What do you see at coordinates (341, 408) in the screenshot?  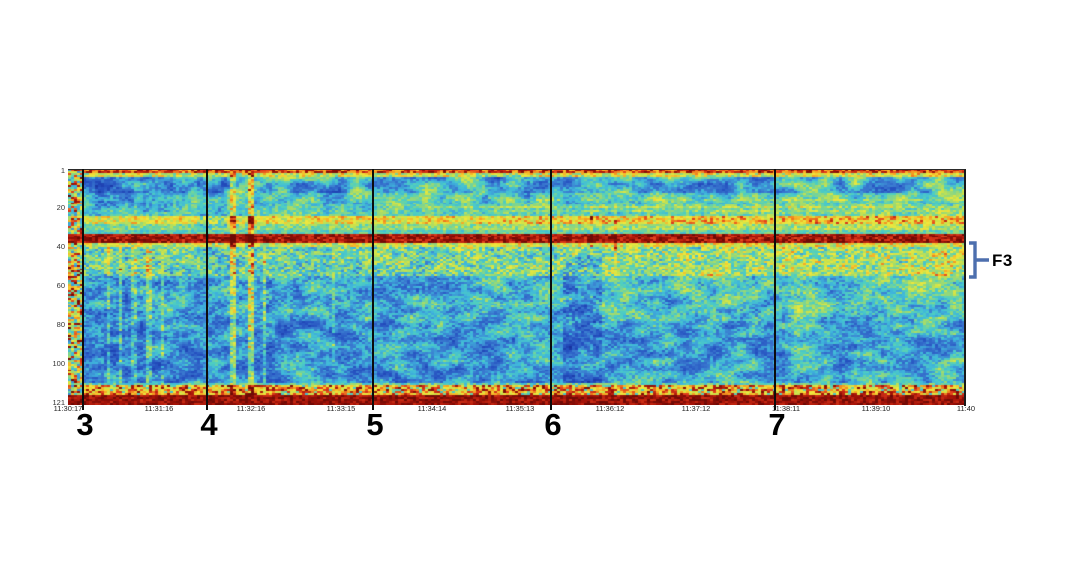 I see `x-tick-label: 11:33:15` at bounding box center [341, 408].